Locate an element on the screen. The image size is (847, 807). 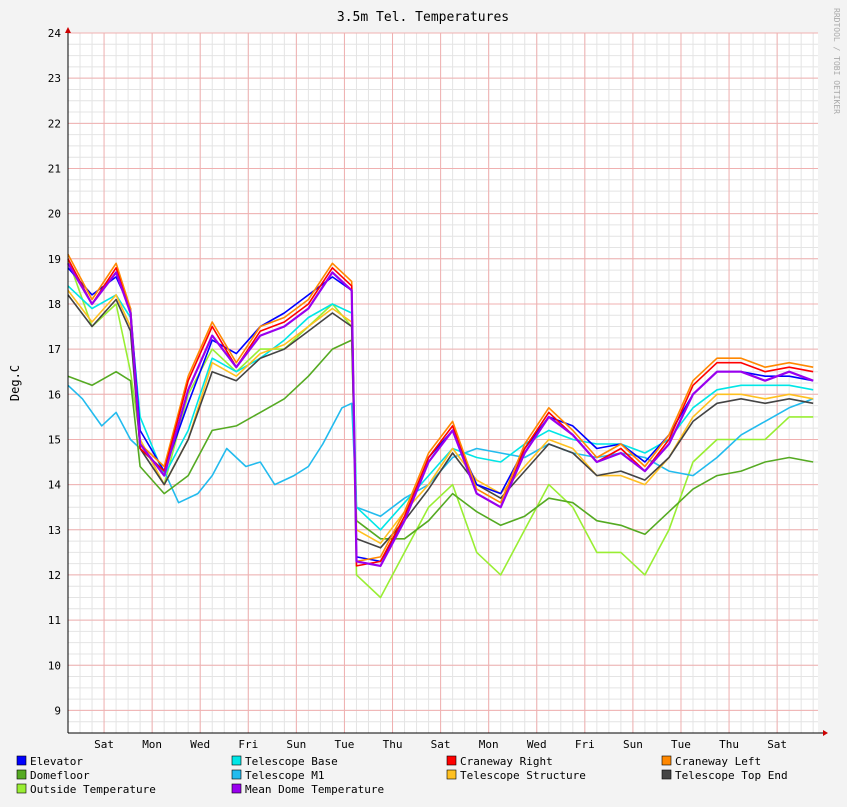
chart-title: 3.5m Tel. Temperatures is located at coordinates (423, 17).